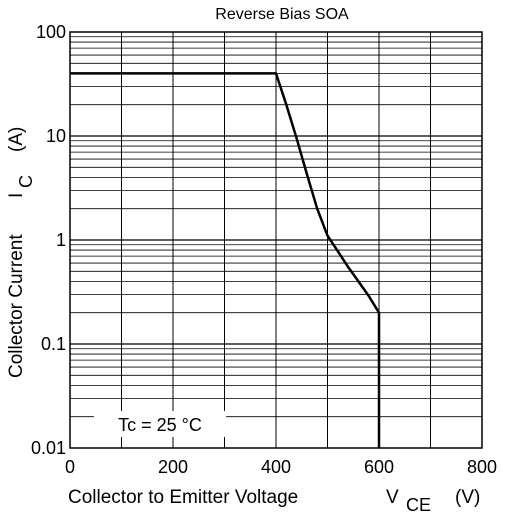  Describe the element at coordinates (48, 448) in the screenshot. I see `y-tick-label: 0.01` at that location.